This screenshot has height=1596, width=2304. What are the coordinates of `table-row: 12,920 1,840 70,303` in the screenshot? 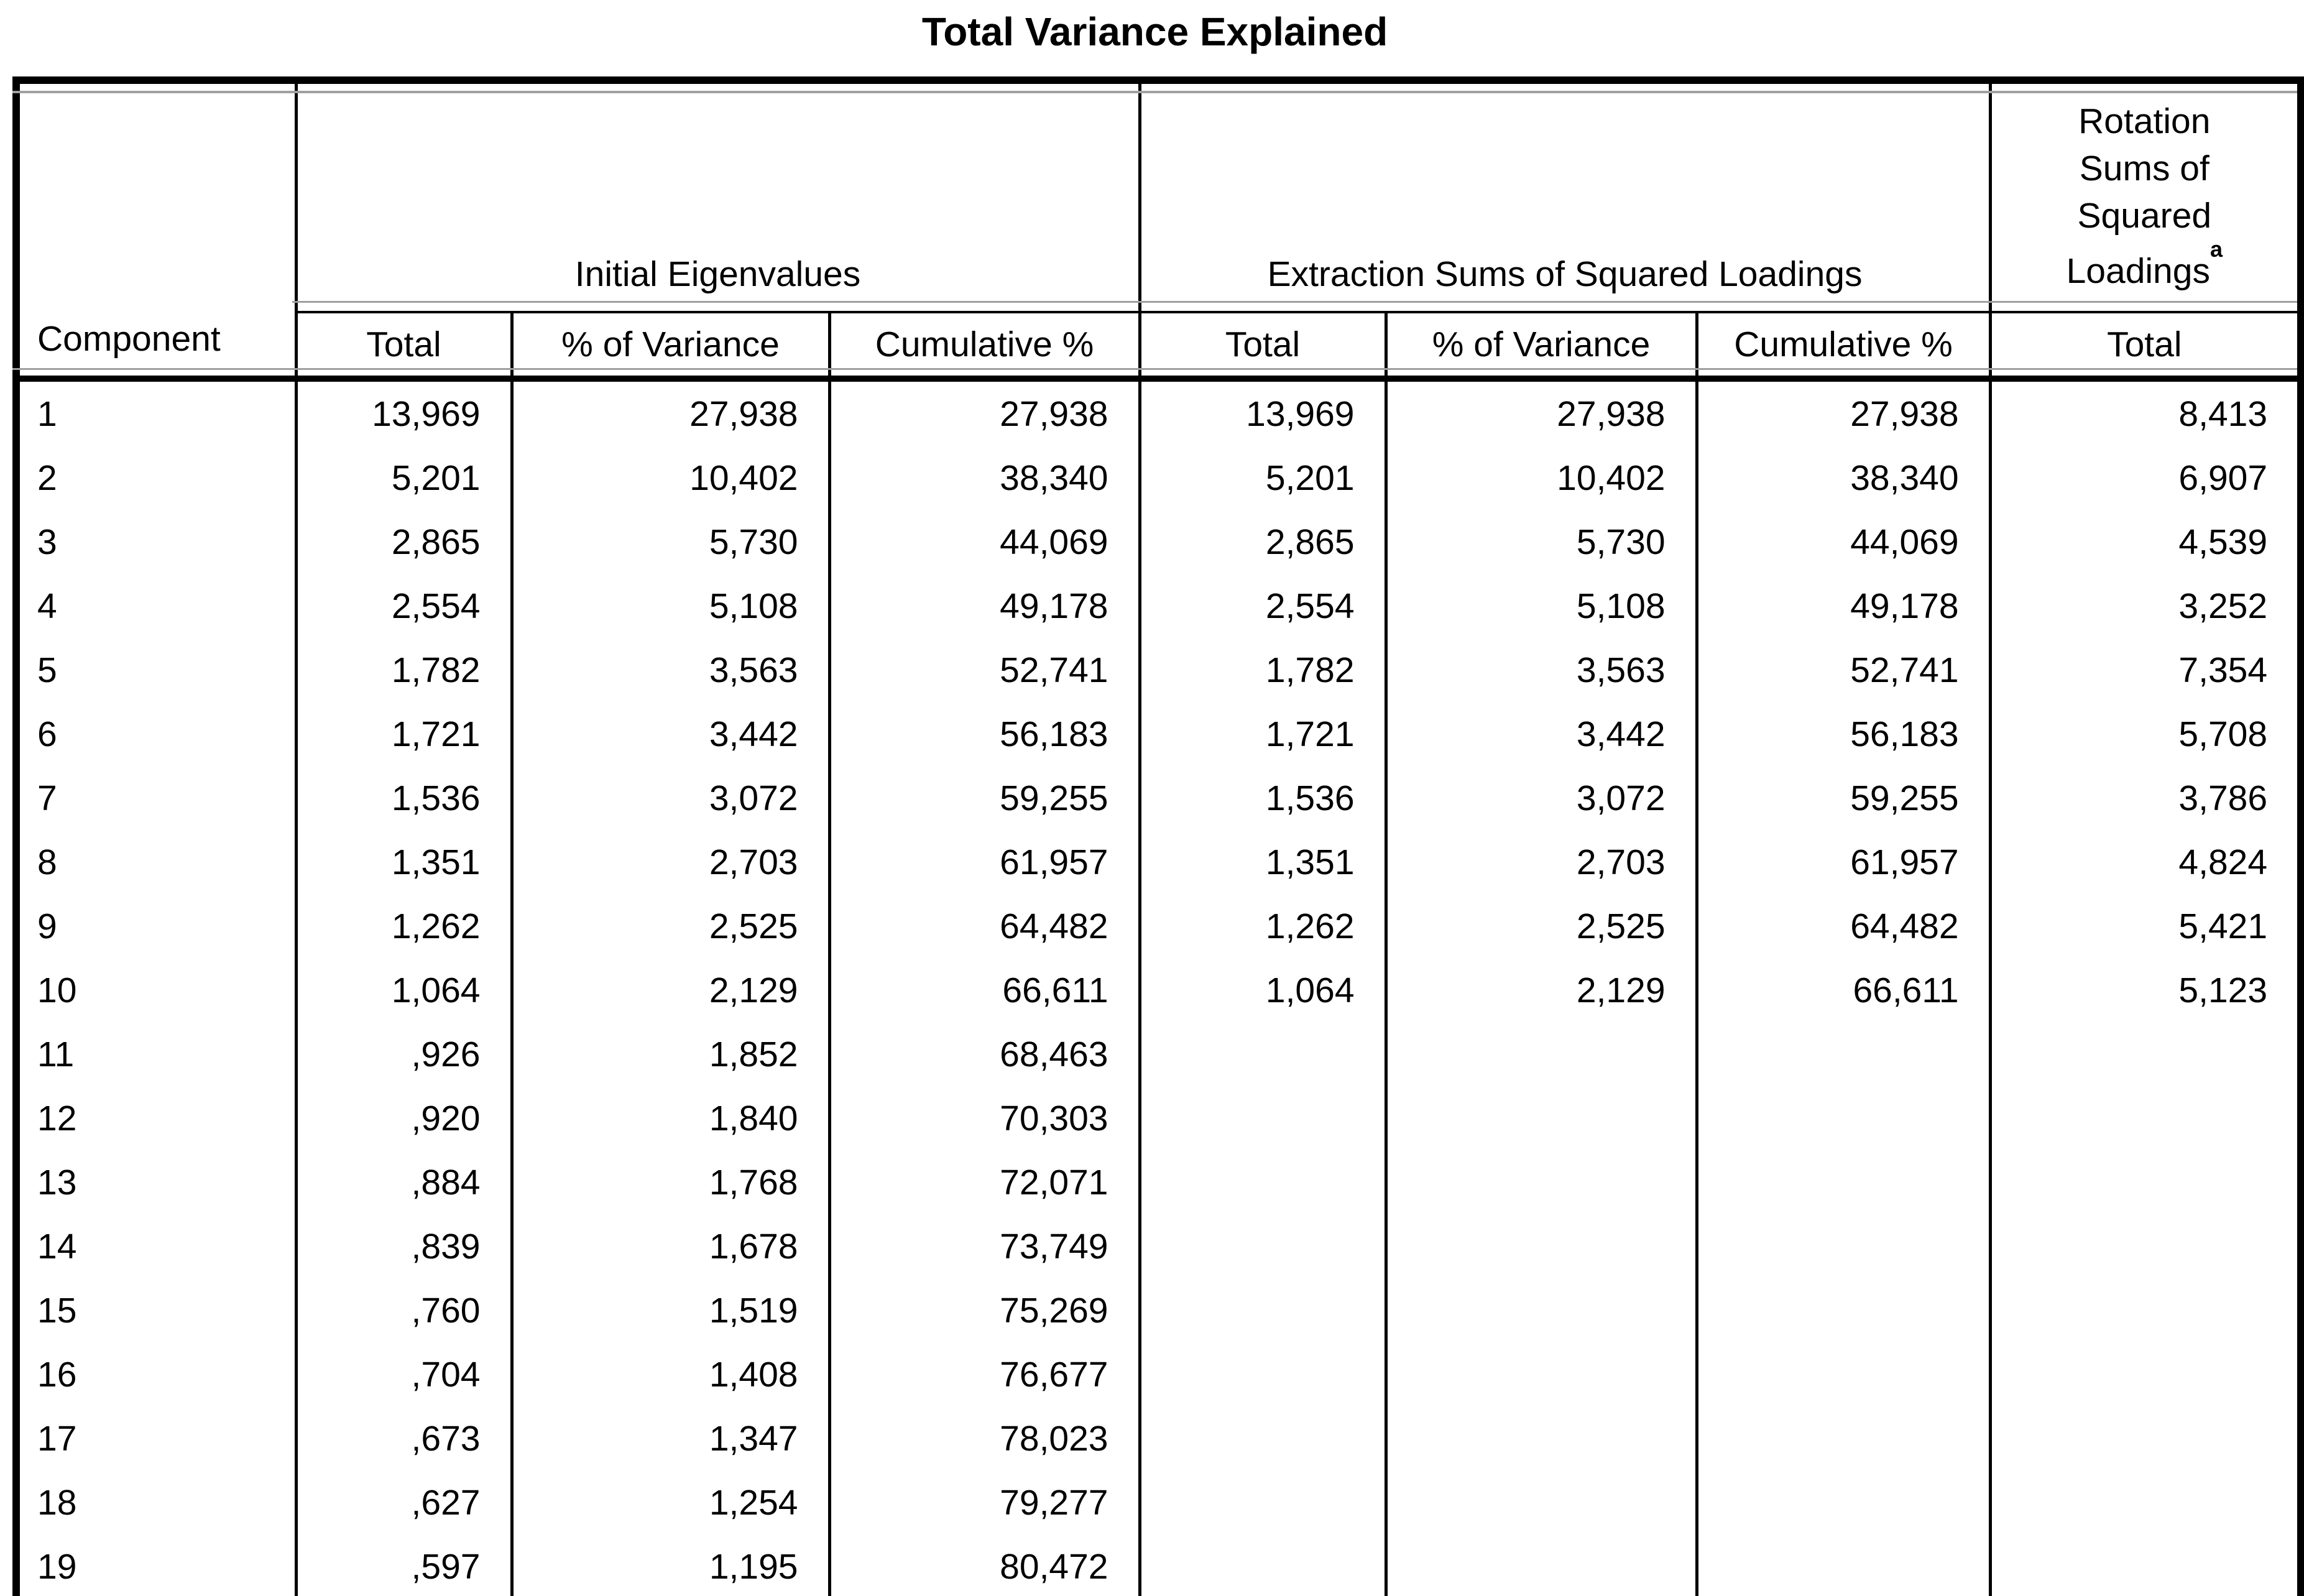 It's located at (1158, 1118).